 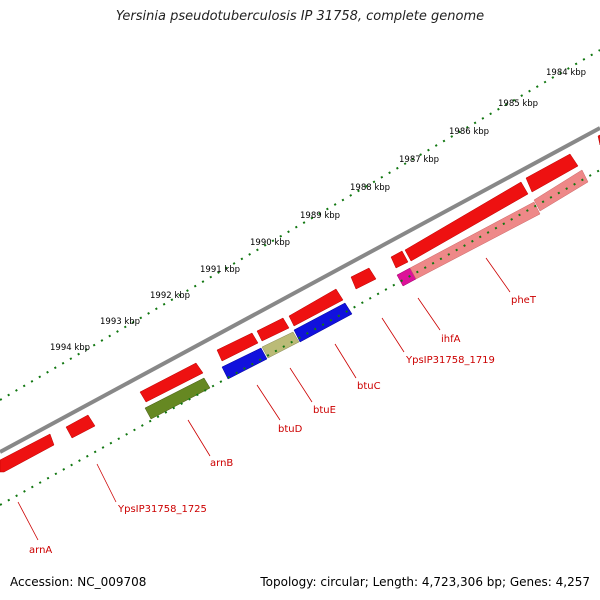 What do you see at coordinates (40, 550) in the screenshot?
I see `gene-label-arnA: arnA` at bounding box center [40, 550].